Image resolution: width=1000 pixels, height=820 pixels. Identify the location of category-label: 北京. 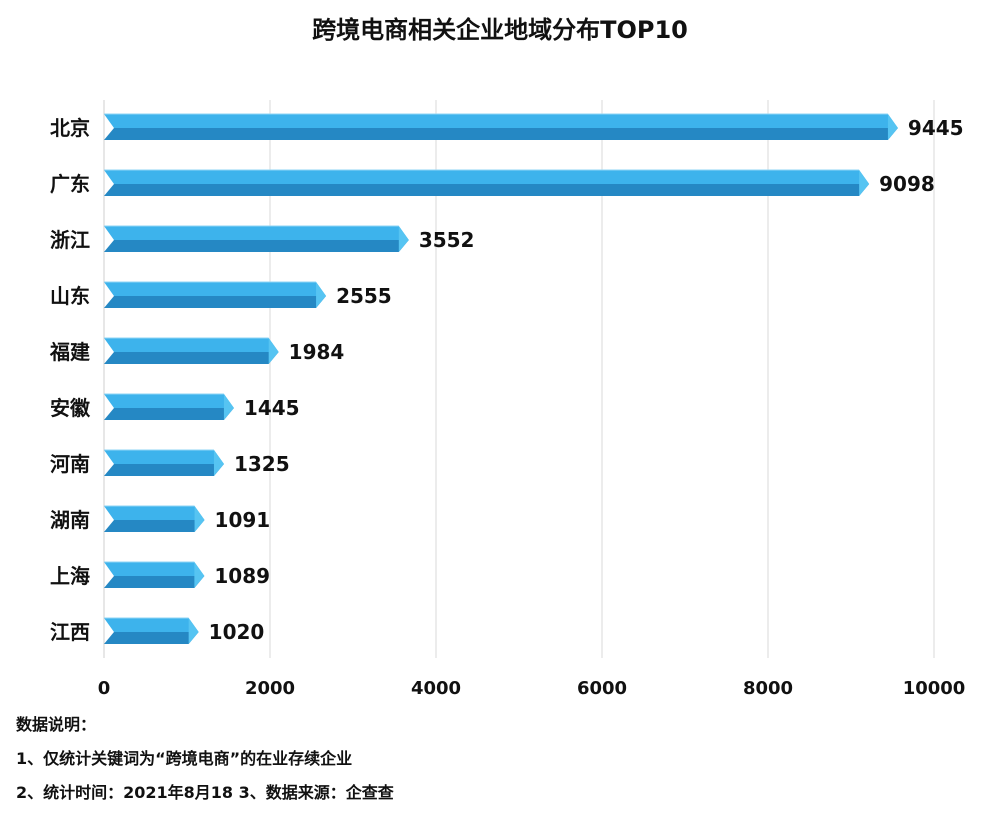
(70, 128).